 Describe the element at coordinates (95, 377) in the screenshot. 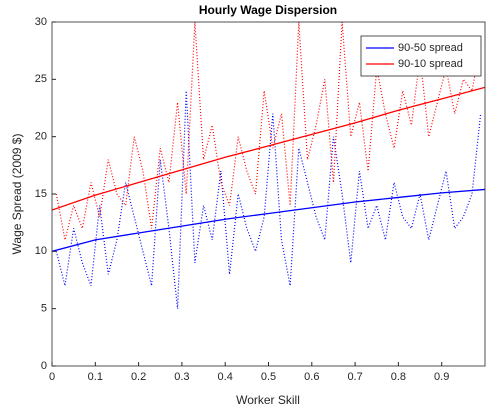

I see `x-tick-label: 0.1` at that location.